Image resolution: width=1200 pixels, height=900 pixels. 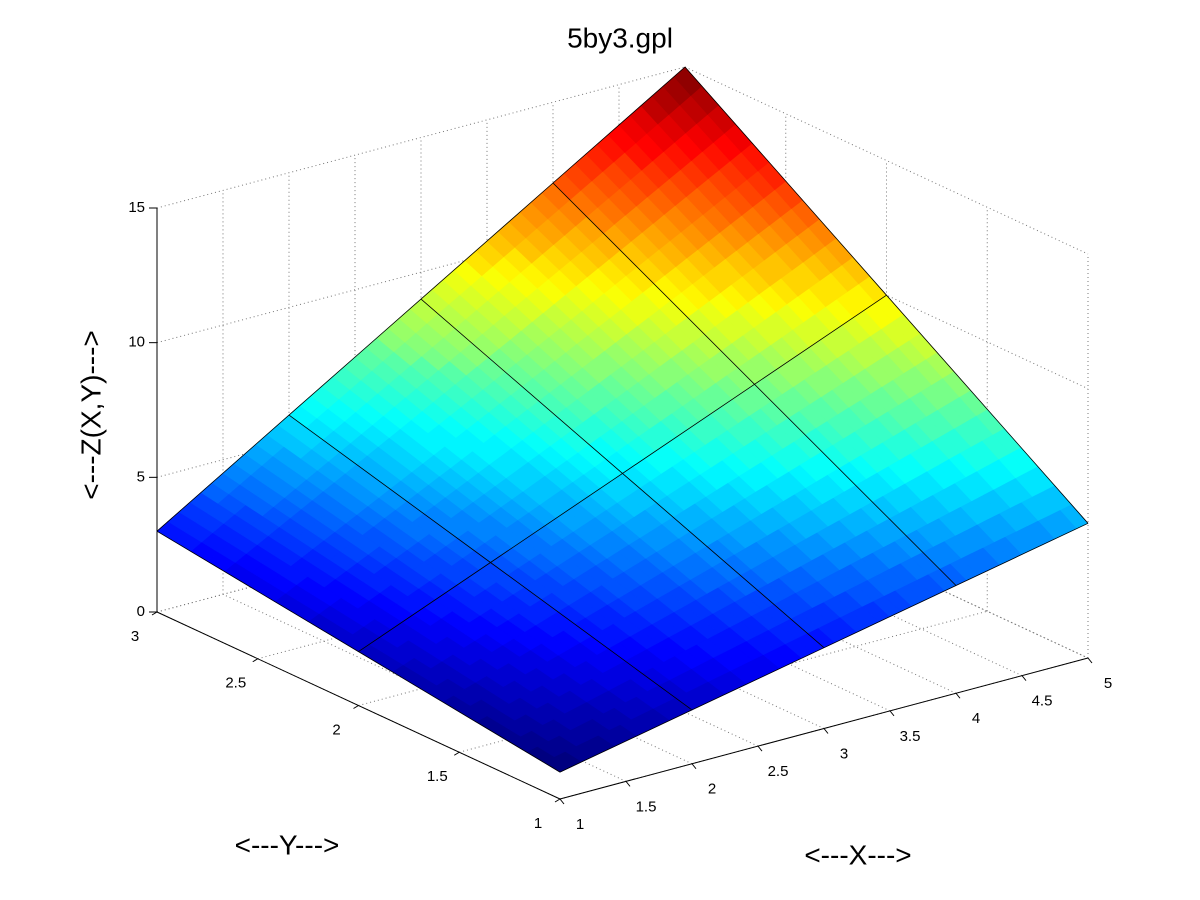 What do you see at coordinates (437, 776) in the screenshot?
I see `y-tick-label: 1.5` at bounding box center [437, 776].